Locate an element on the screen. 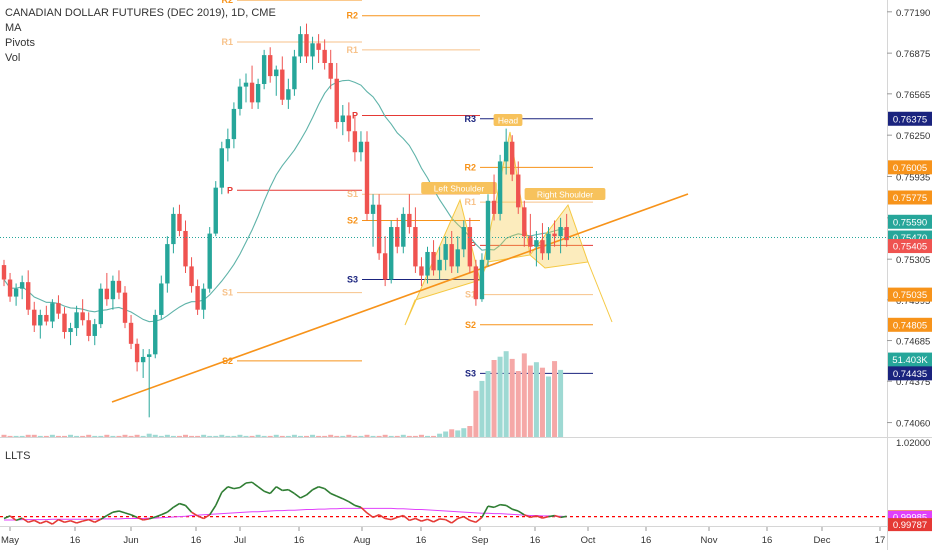 Image resolution: width=932 pixels, height=550 pixels. pivot-label: R3 is located at coordinates (470, 119).